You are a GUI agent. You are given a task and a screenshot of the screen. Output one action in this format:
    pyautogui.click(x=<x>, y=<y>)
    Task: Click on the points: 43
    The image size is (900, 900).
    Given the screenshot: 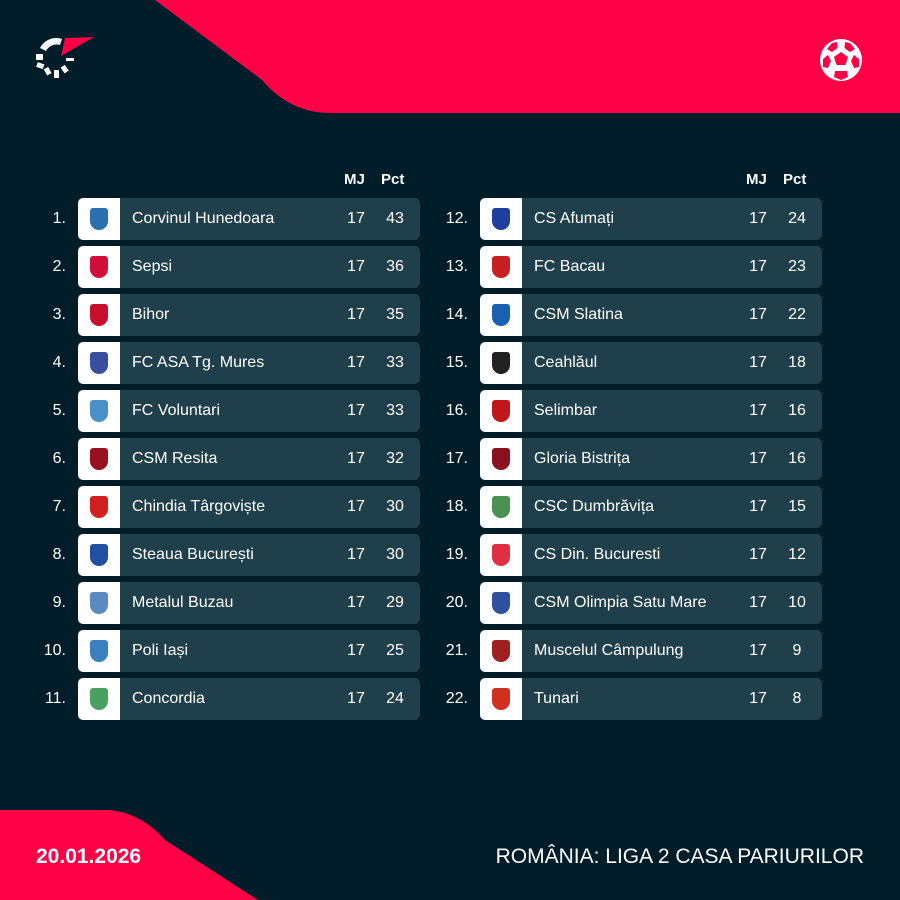 What is the action you would take?
    pyautogui.click(x=395, y=218)
    